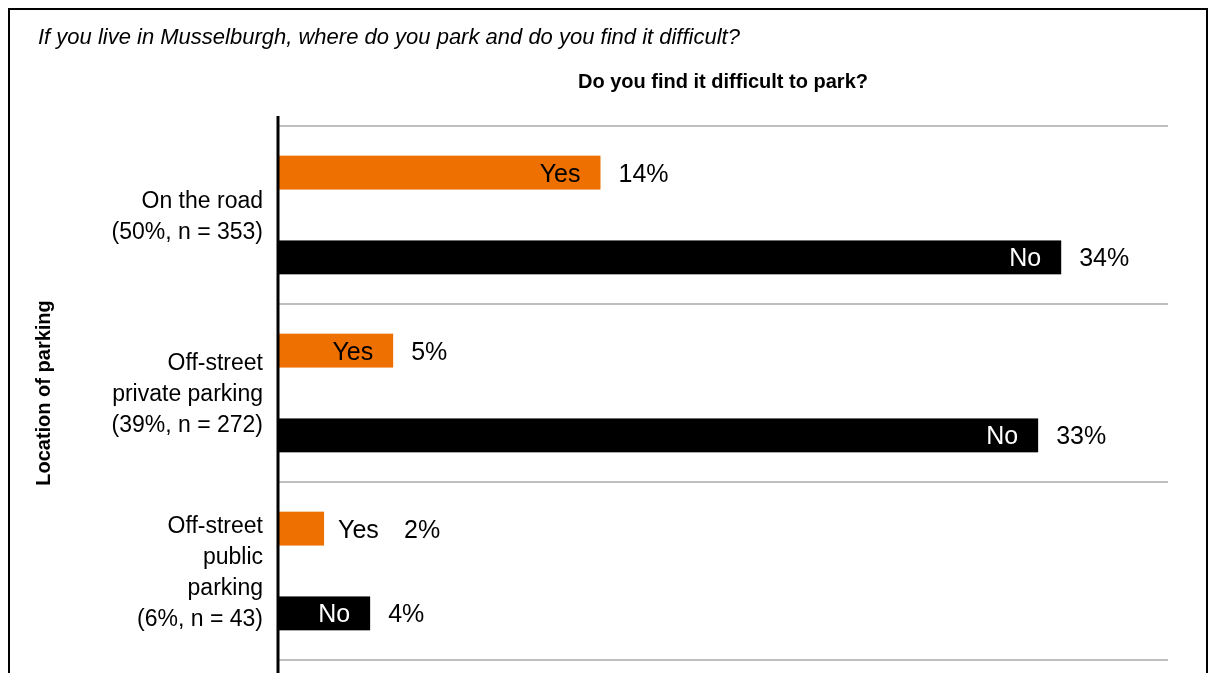 The height and width of the screenshot is (683, 1218). Describe the element at coordinates (389, 36) in the screenshot. I see `chart-title: If you live in Musselburgh, where do you park and do you find it difficult?` at that location.